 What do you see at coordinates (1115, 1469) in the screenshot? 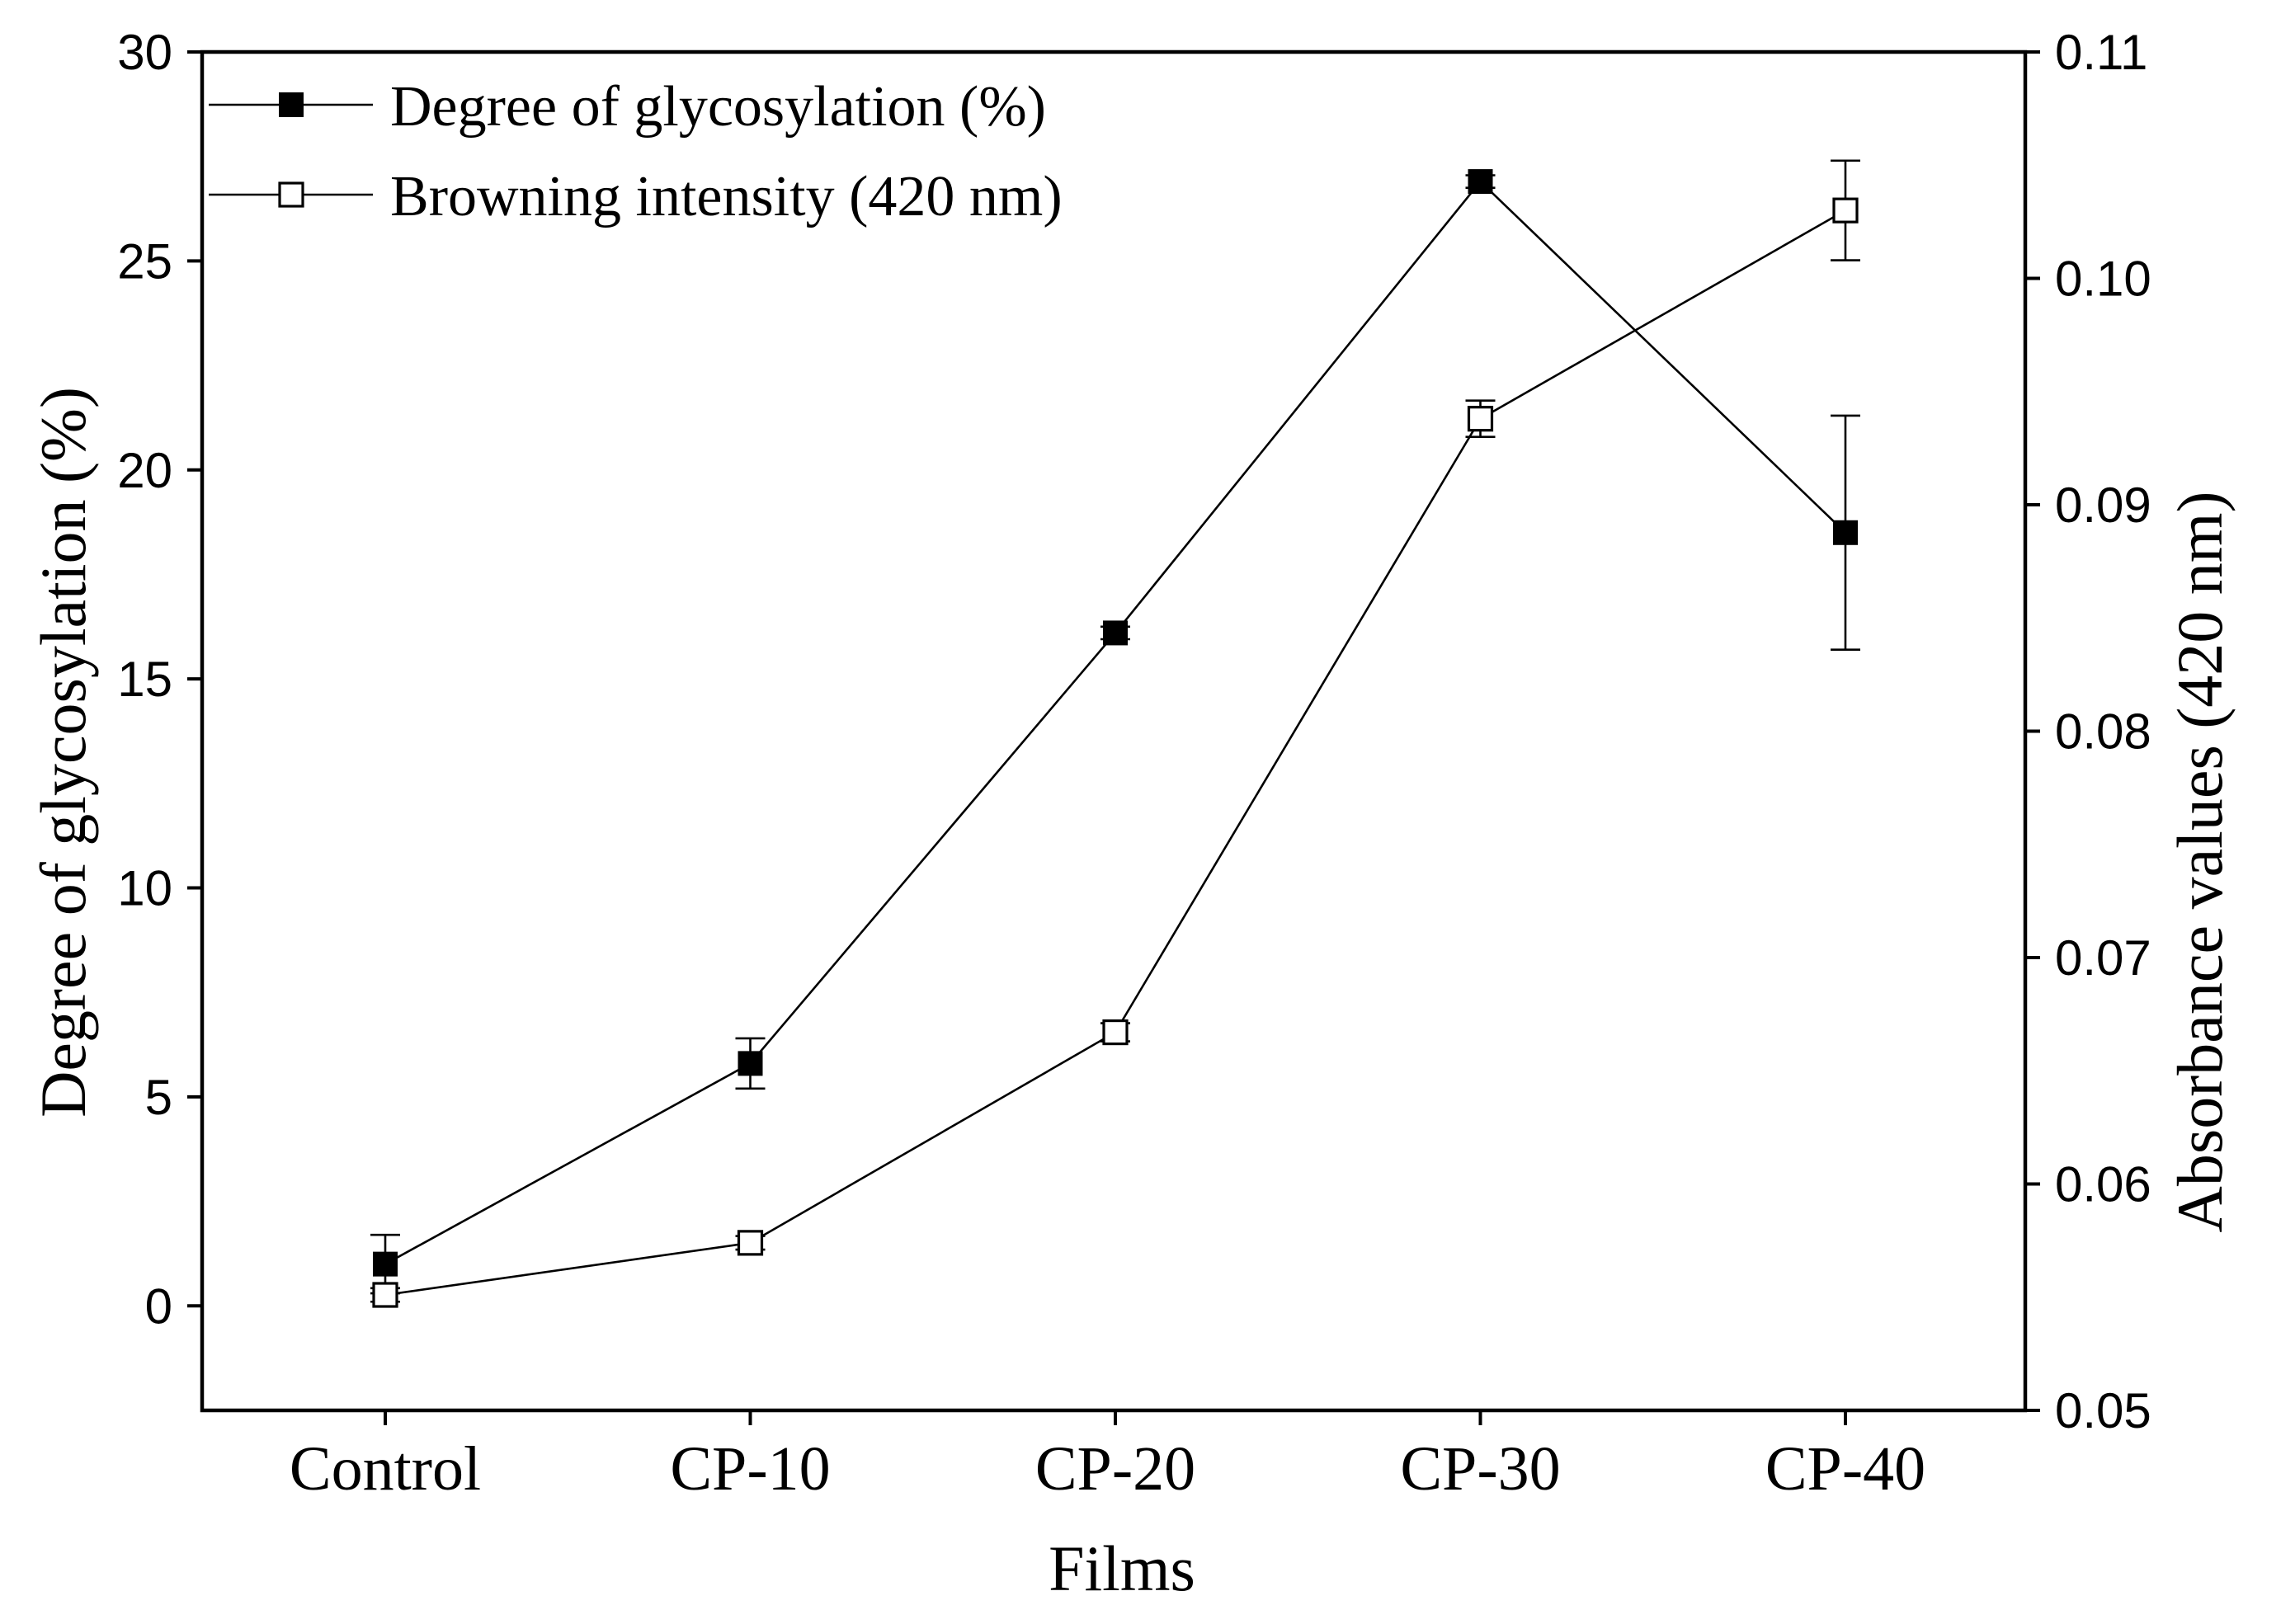
I see `x-tick-label: CP-20` at bounding box center [1115, 1469].